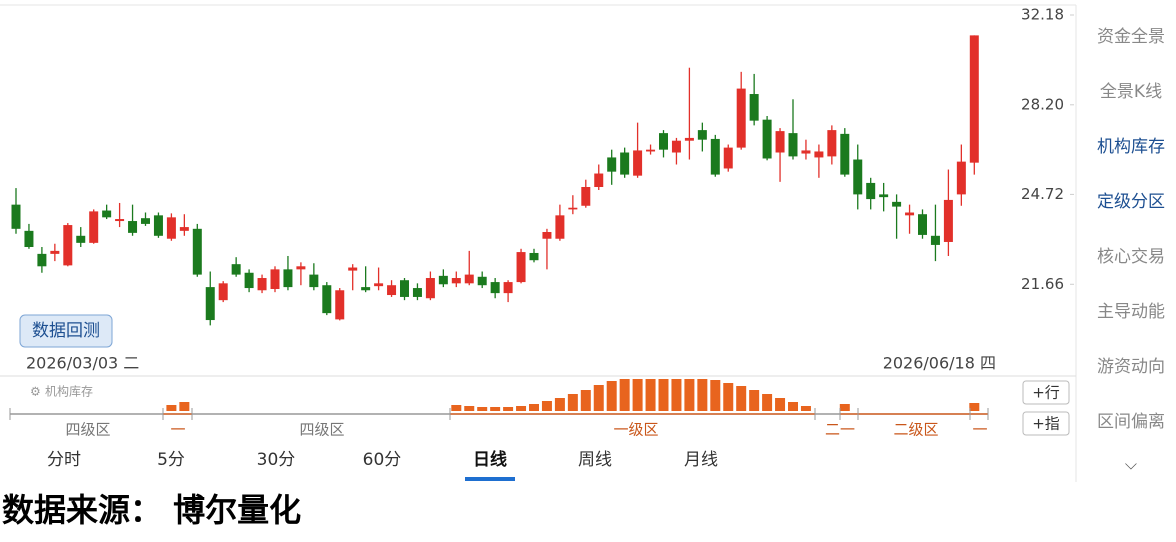 The image size is (1176, 542). What do you see at coordinates (69, 391) in the screenshot?
I see `indicator-title: 机构库存` at bounding box center [69, 391].